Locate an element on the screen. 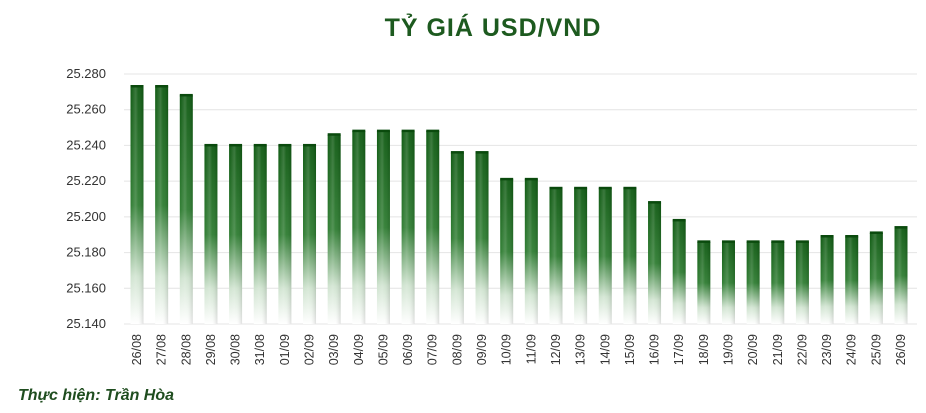  x-tick-label: 01/09 is located at coordinates (285, 349).